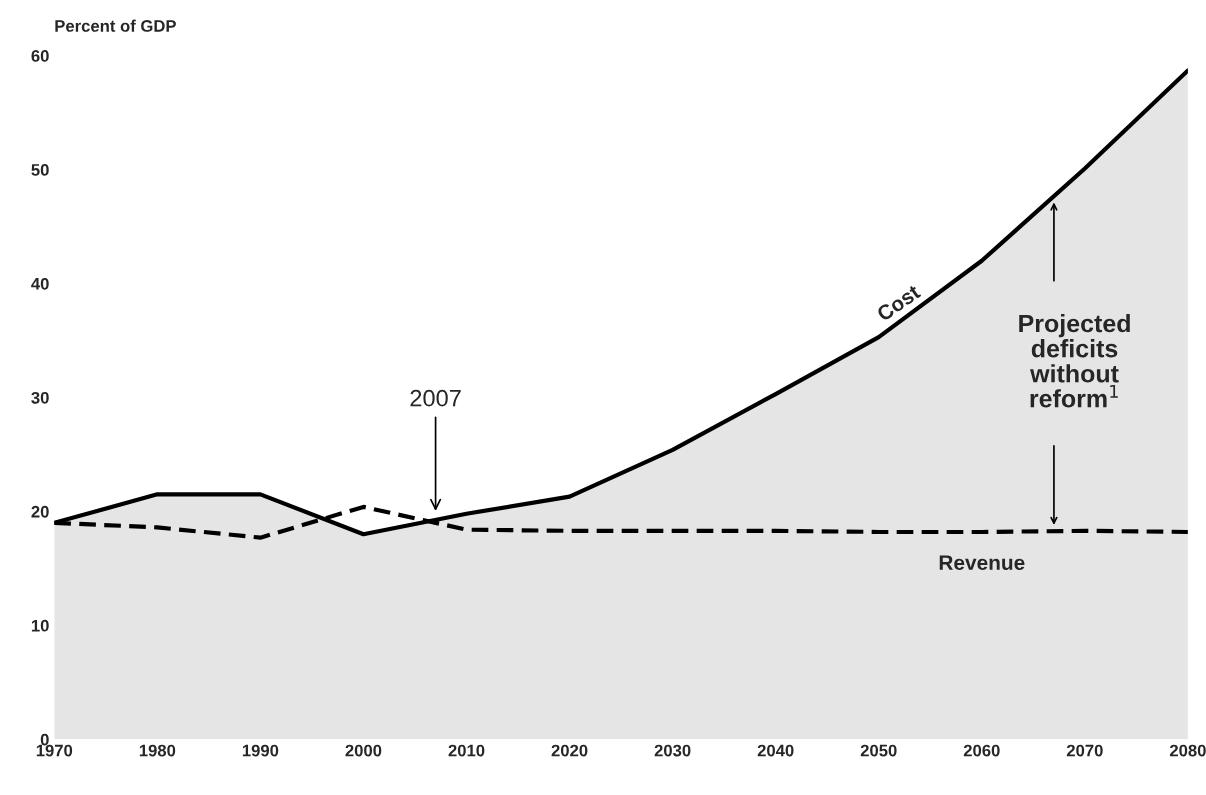  I want to click on x-tick-label: 2000, so click(363, 750).